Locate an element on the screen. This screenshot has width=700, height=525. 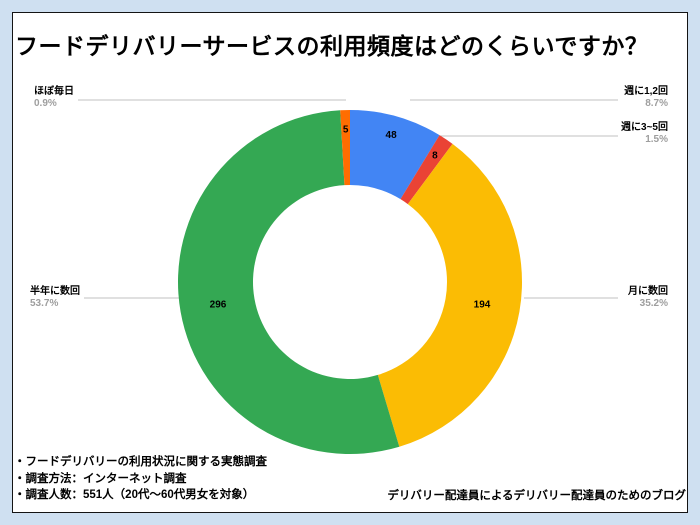
slice-value-label-3: 296 is located at coordinates (218, 305).